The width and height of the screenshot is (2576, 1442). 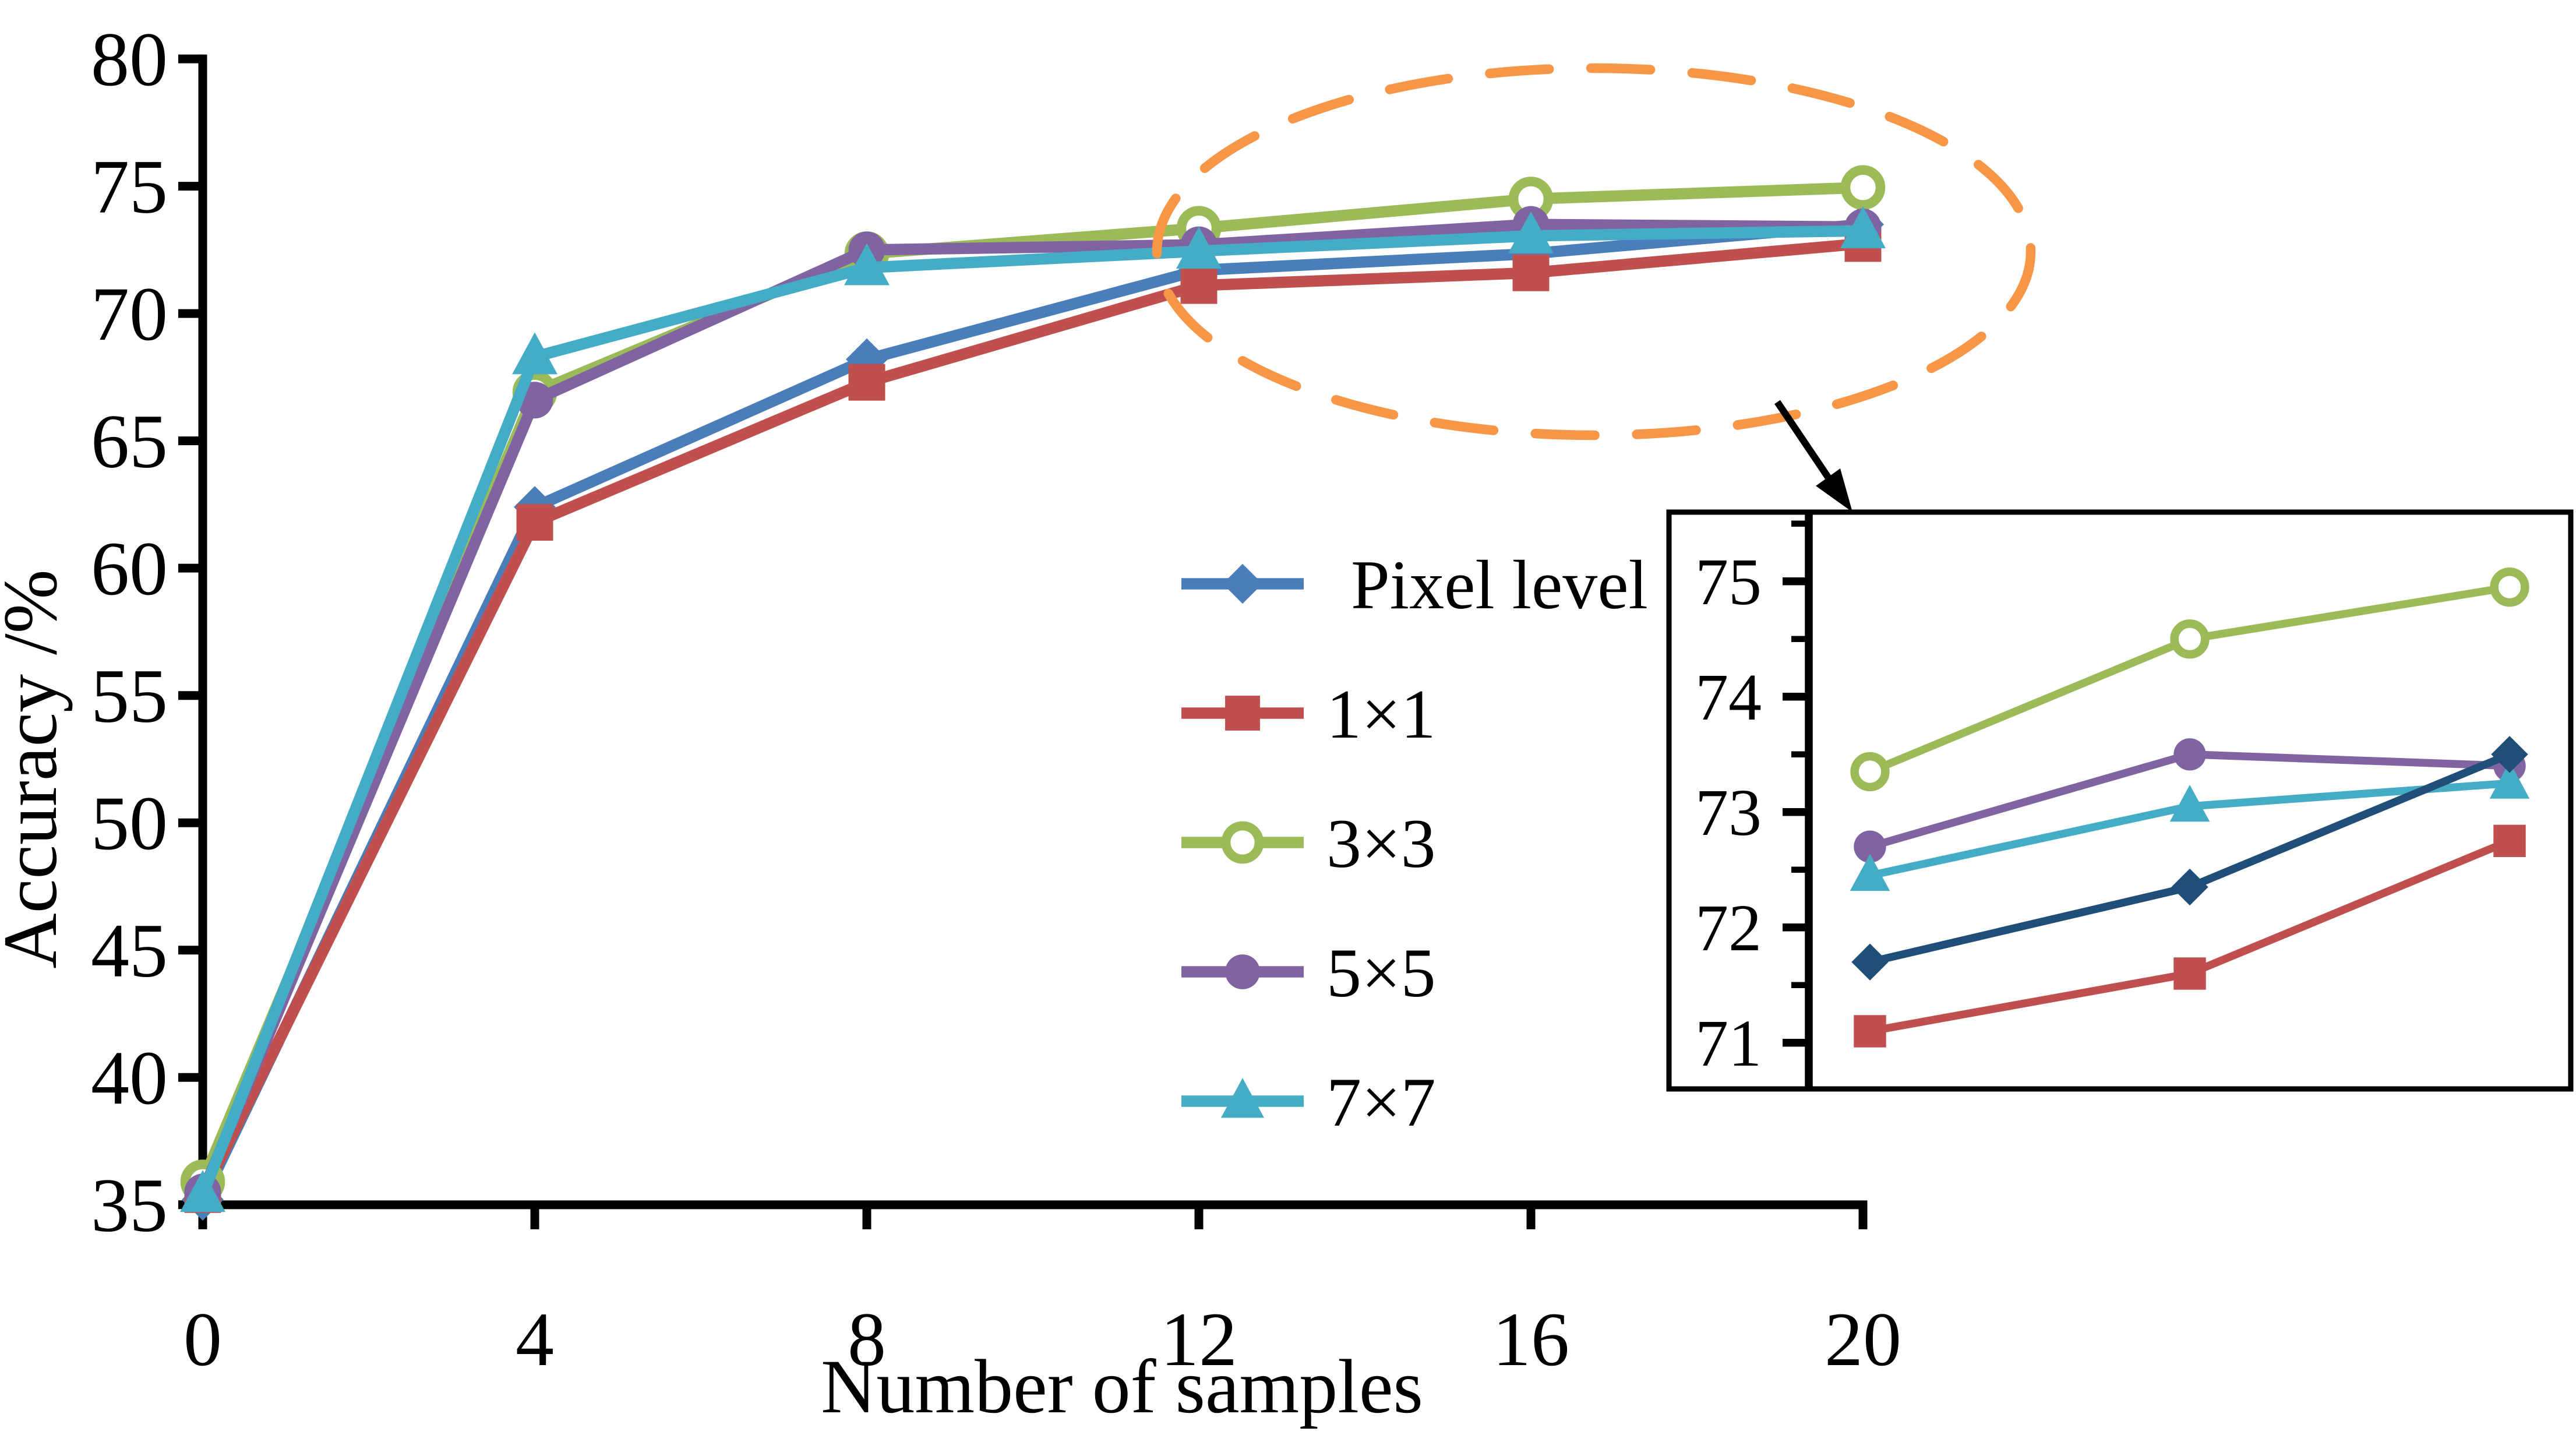 I want to click on y-axis-title: Accuracy /%, so click(x=37, y=768).